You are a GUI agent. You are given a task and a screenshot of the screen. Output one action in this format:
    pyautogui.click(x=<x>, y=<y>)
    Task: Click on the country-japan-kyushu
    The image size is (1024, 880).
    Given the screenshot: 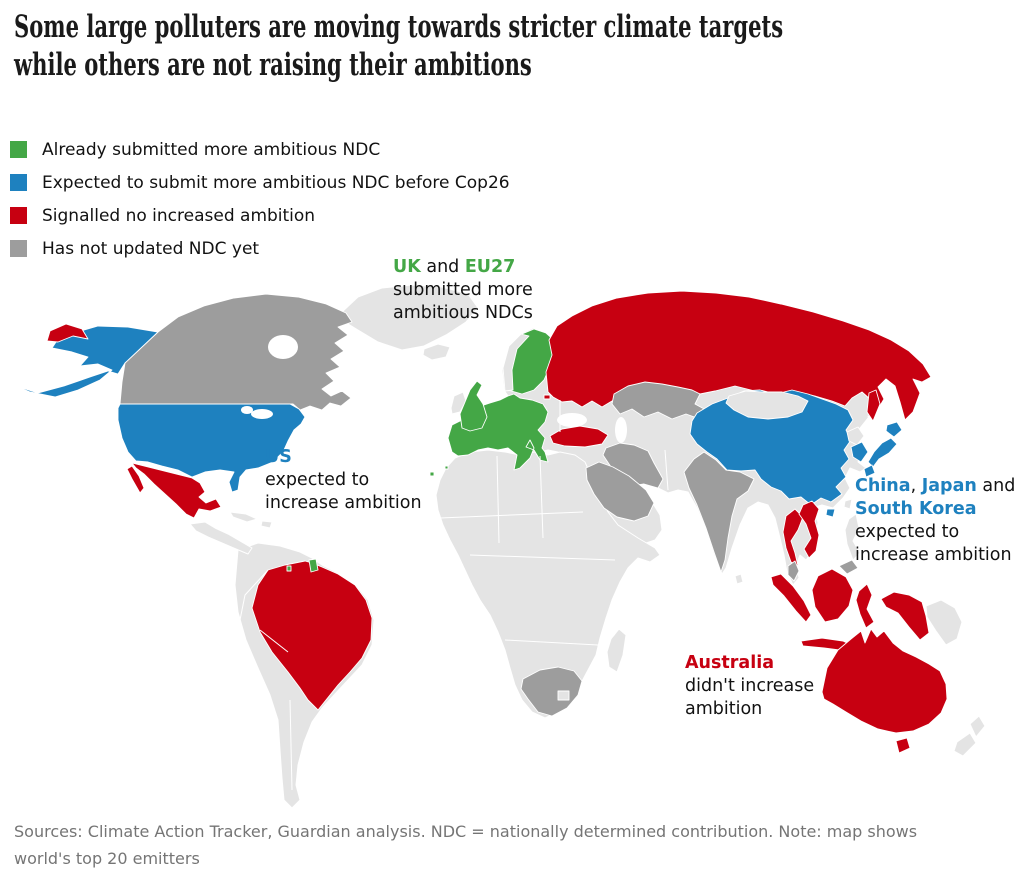 What is the action you would take?
    pyautogui.click(x=869, y=471)
    